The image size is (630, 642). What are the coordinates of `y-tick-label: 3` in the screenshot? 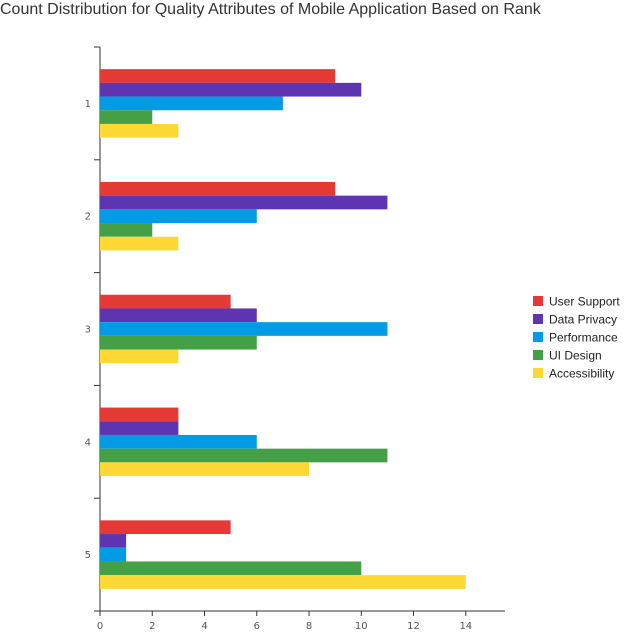 It's located at (88, 330).